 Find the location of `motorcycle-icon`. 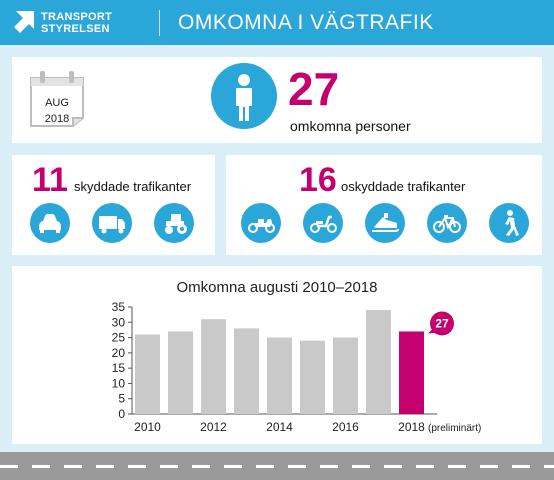

motorcycle-icon is located at coordinates (261, 223).